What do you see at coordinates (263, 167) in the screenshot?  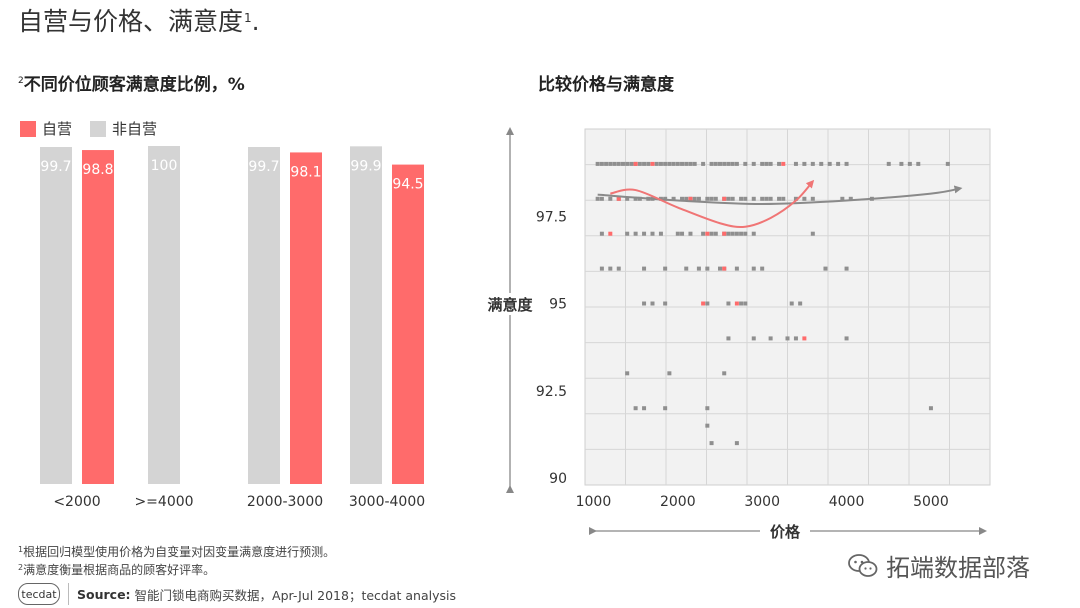 I see `bar-label-non-self: 99.7` at bounding box center [263, 167].